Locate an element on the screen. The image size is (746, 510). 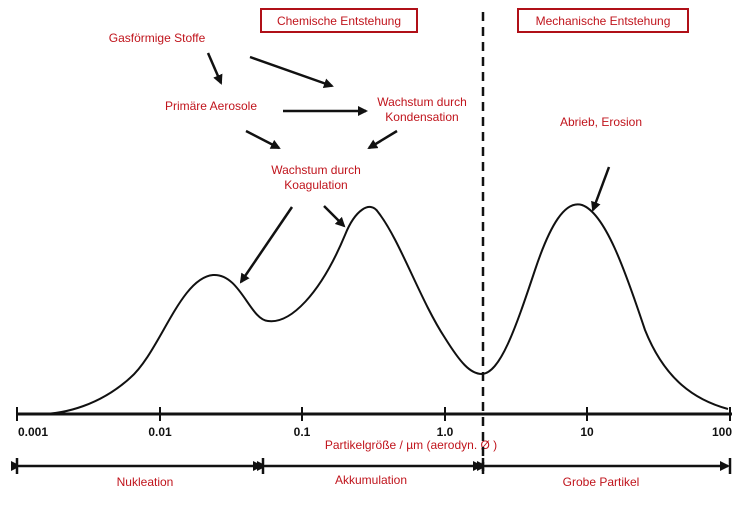
gaseous-substances-label: Gasförmige Stoffe is located at coordinates (157, 38).